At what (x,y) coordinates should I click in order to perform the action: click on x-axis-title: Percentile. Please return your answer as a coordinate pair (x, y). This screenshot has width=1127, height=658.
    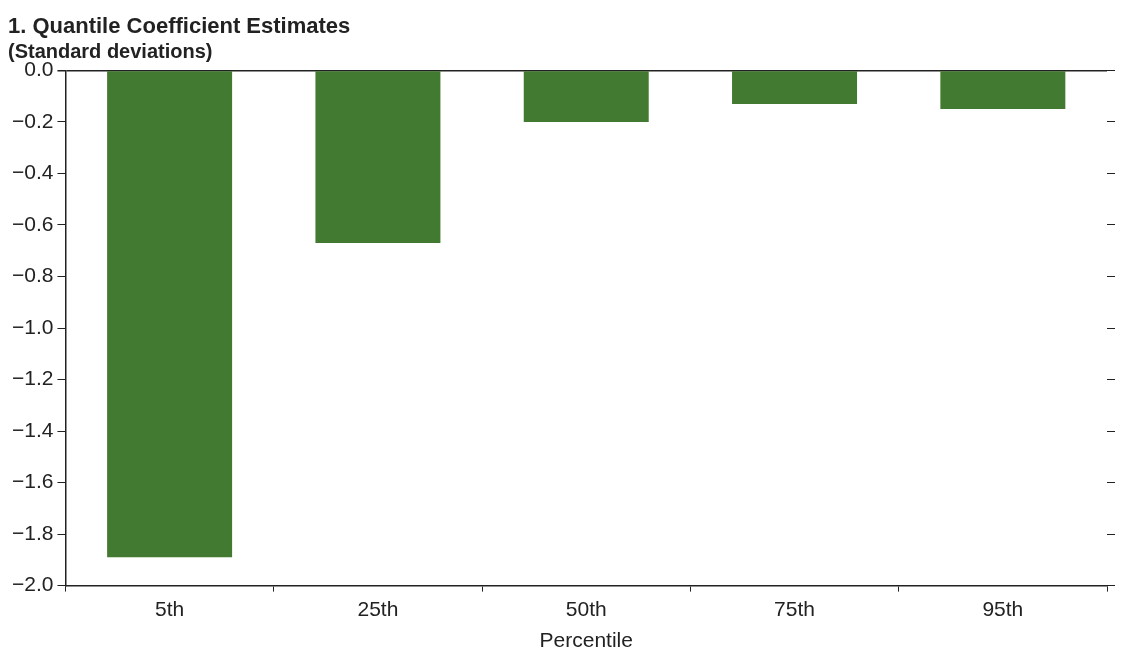
    Looking at the image, I should click on (586, 640).